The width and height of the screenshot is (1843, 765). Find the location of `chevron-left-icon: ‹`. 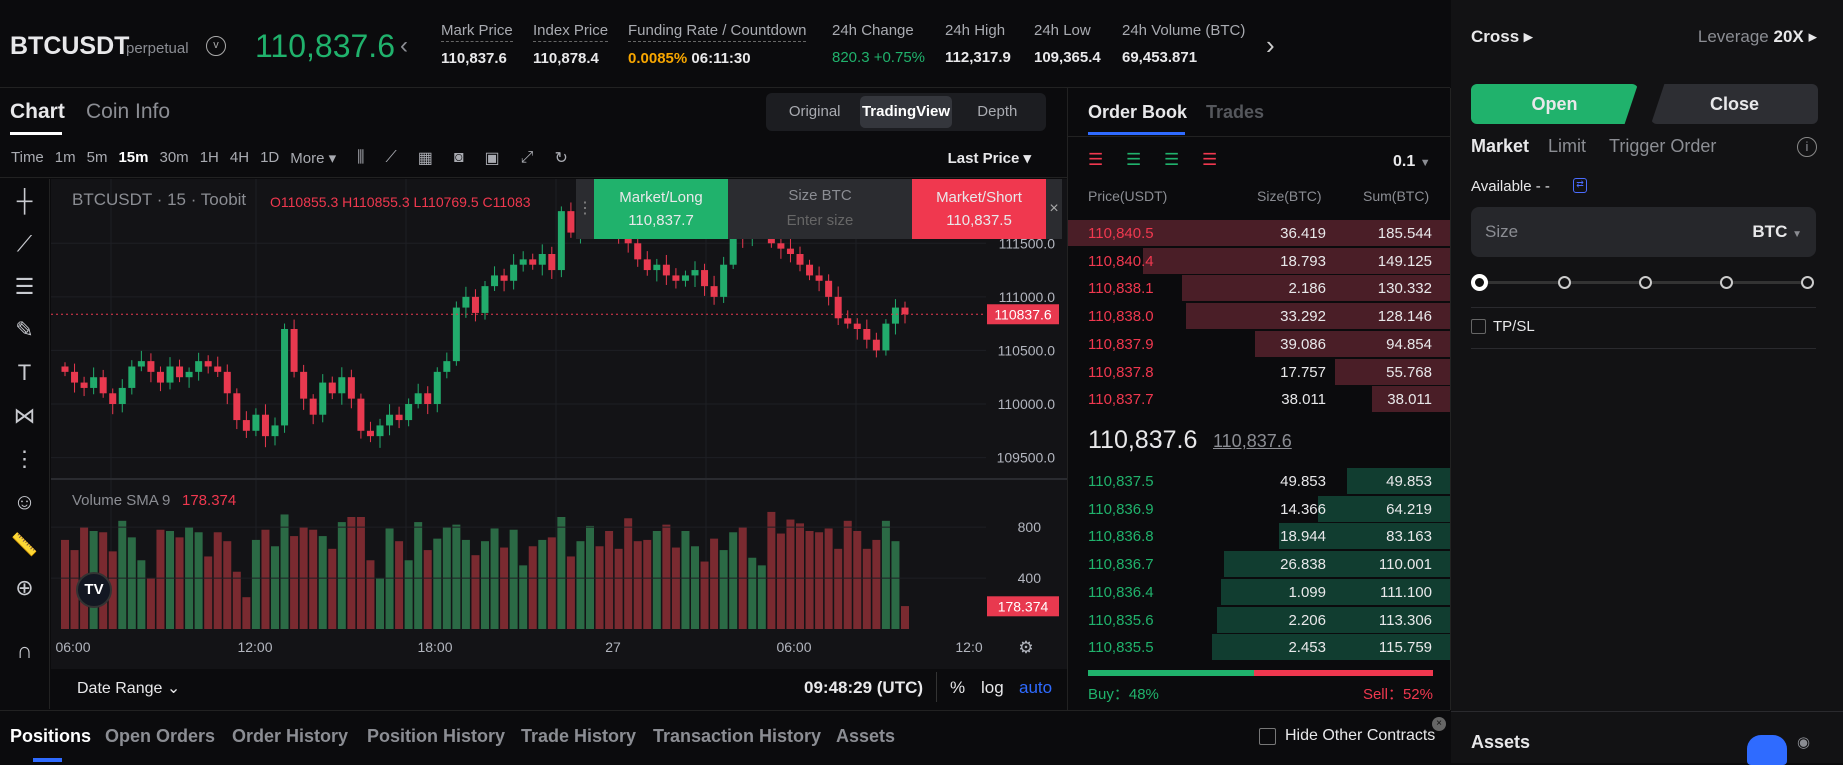

chevron-left-icon: ‹ is located at coordinates (404, 45).